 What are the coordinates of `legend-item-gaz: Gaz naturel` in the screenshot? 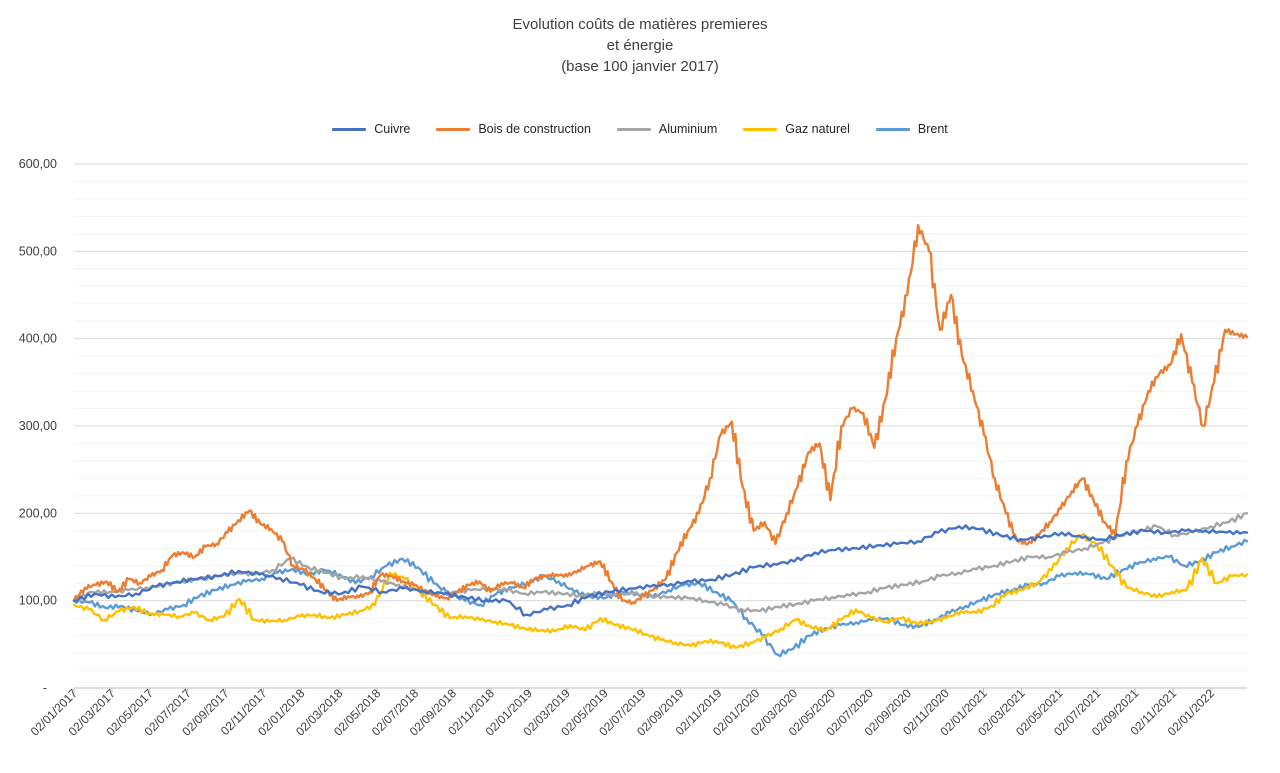 It's located at (796, 129).